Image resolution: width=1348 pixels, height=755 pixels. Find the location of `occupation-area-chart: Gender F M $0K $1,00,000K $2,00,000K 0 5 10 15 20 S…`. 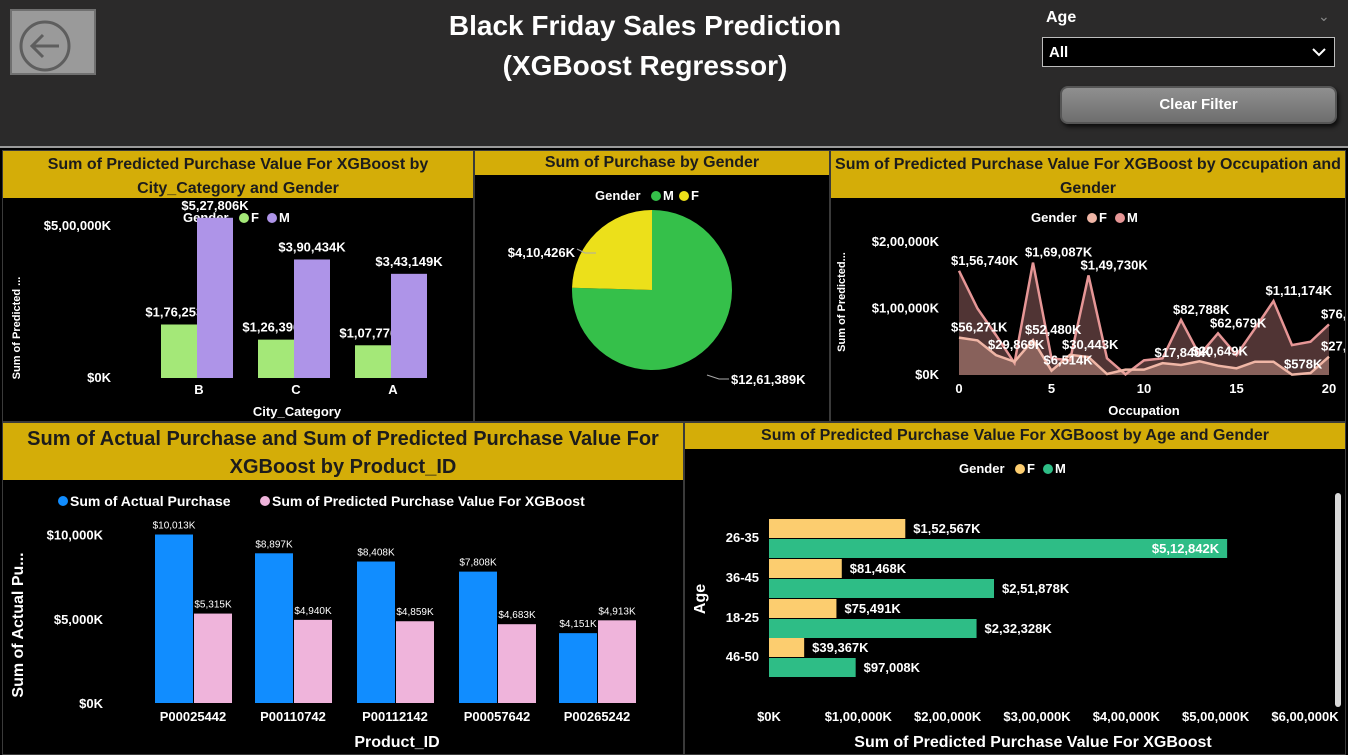

occupation-area-chart: Gender F M $0K $1,00,000K $2,00,000K 0 5 10 15 20 S… is located at coordinates (1088, 310).